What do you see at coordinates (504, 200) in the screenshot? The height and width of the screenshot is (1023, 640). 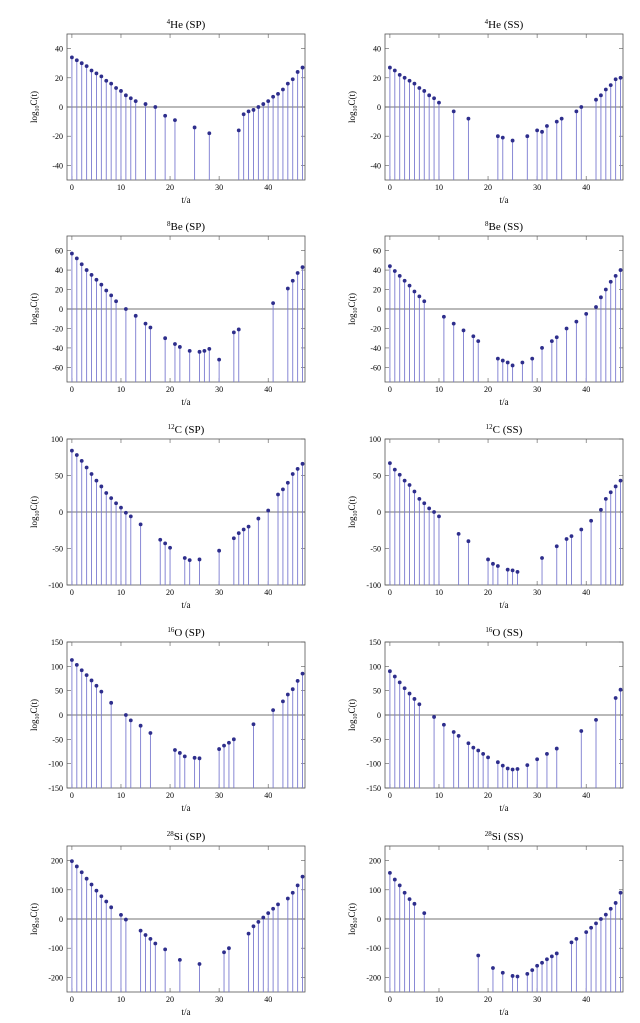 I see `x-axis-label: t/a` at bounding box center [504, 200].